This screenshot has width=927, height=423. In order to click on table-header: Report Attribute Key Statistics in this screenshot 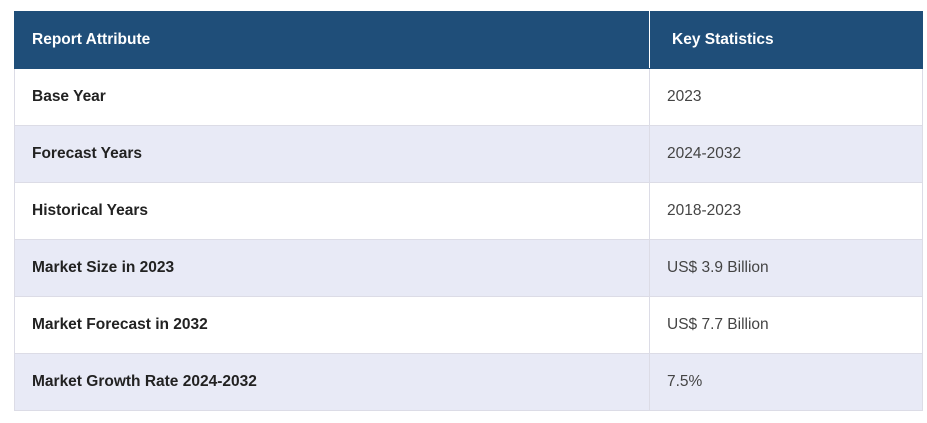, I will do `click(468, 40)`.